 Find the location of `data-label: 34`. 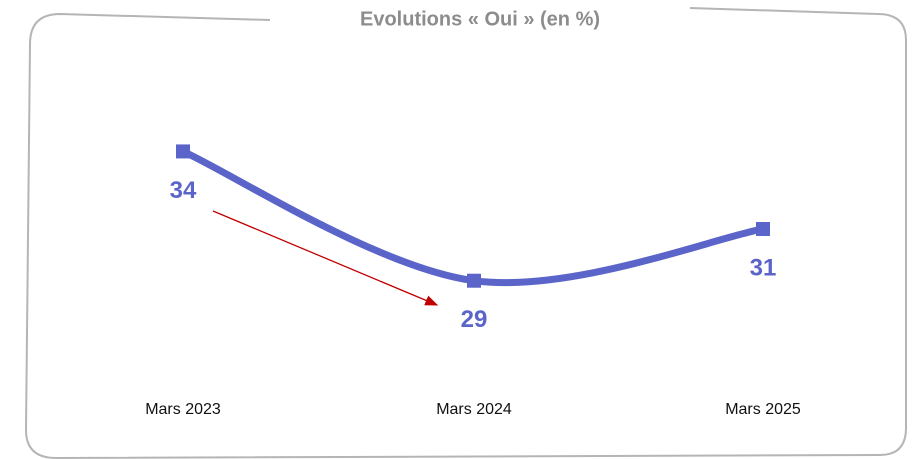

data-label: 34 is located at coordinates (183, 190).